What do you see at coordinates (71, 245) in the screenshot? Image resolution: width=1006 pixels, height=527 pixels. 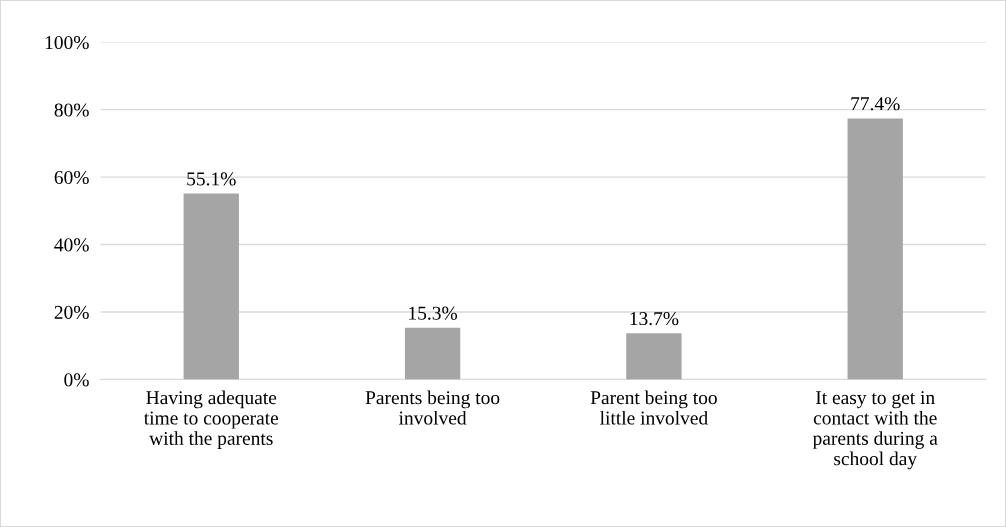 I see `y-tick-label: 40%` at bounding box center [71, 245].